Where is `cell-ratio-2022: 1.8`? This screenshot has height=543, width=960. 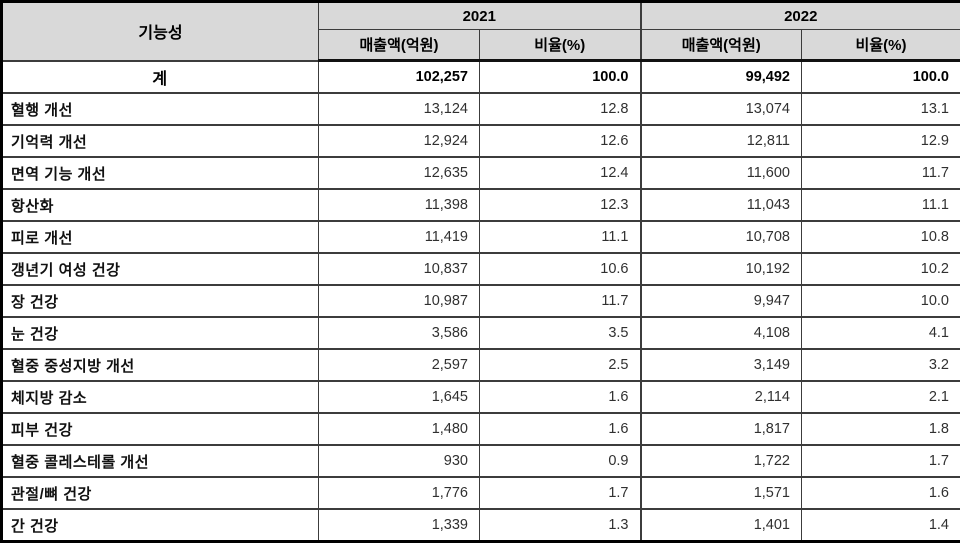 cell-ratio-2022: 1.8 is located at coordinates (881, 429).